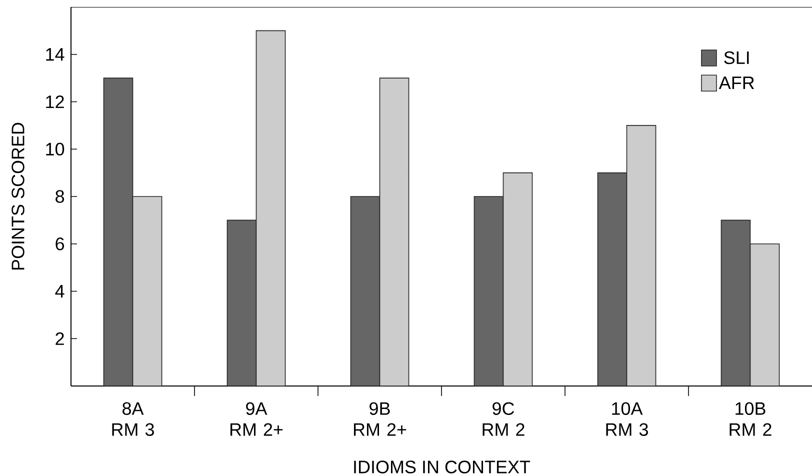 The image size is (812, 476). What do you see at coordinates (256, 419) in the screenshot?
I see `x-tick-label: 9A RM 2+` at bounding box center [256, 419].